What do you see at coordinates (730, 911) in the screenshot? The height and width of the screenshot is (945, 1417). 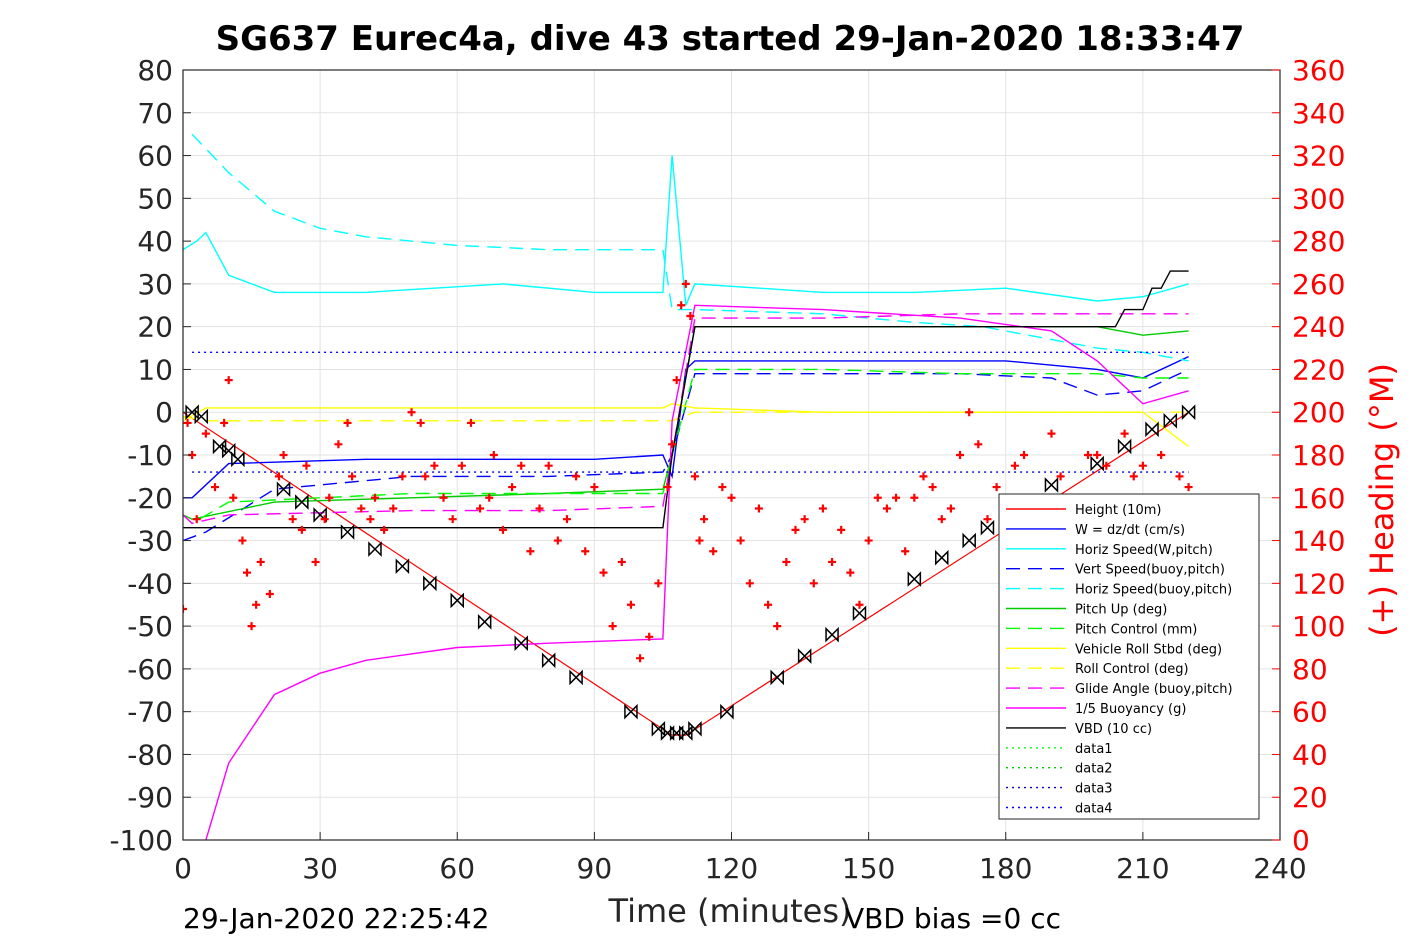 I see `x-axis-label: Time (minutes)` at bounding box center [730, 911].